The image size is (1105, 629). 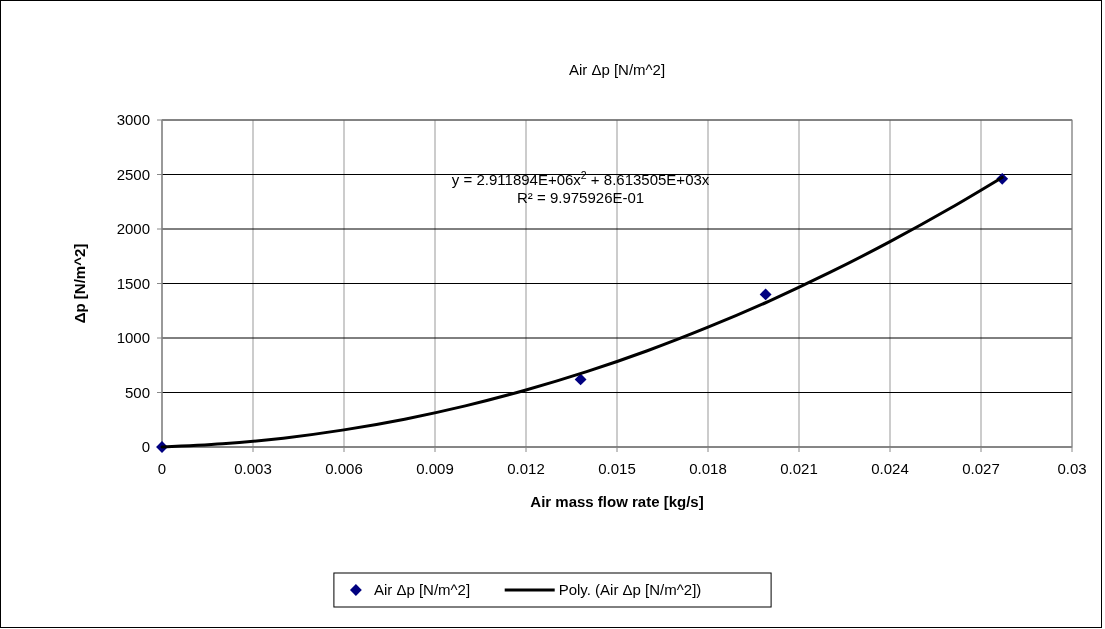 What do you see at coordinates (981, 468) in the screenshot?
I see `x-tick-label: 0.027` at bounding box center [981, 468].